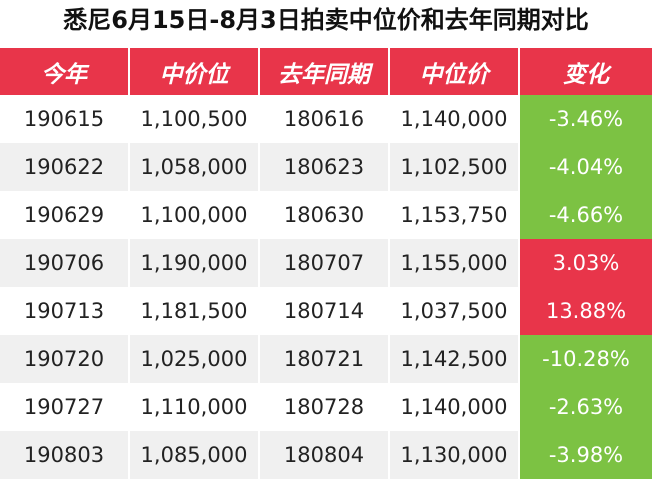 This screenshot has height=480, width=652. I want to click on cell-last-year-date: 180714, so click(325, 311).